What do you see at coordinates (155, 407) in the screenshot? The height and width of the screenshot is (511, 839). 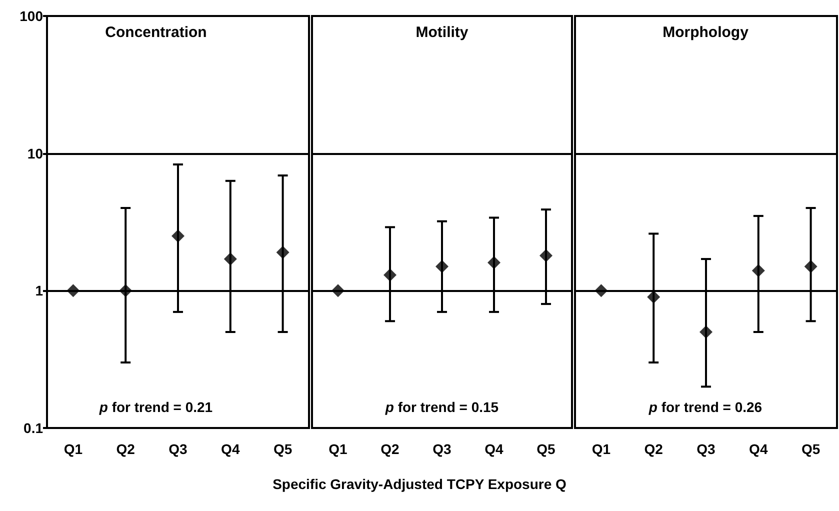 I see `annotation: p for trend = 0.21` at bounding box center [155, 407].